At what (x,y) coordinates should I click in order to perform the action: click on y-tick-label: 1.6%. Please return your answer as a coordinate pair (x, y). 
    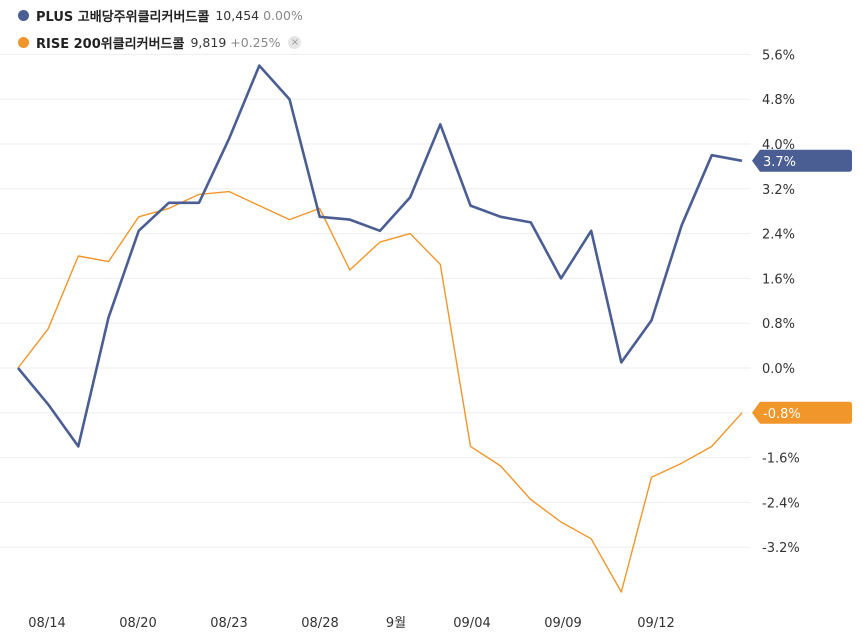
    Looking at the image, I should click on (778, 279).